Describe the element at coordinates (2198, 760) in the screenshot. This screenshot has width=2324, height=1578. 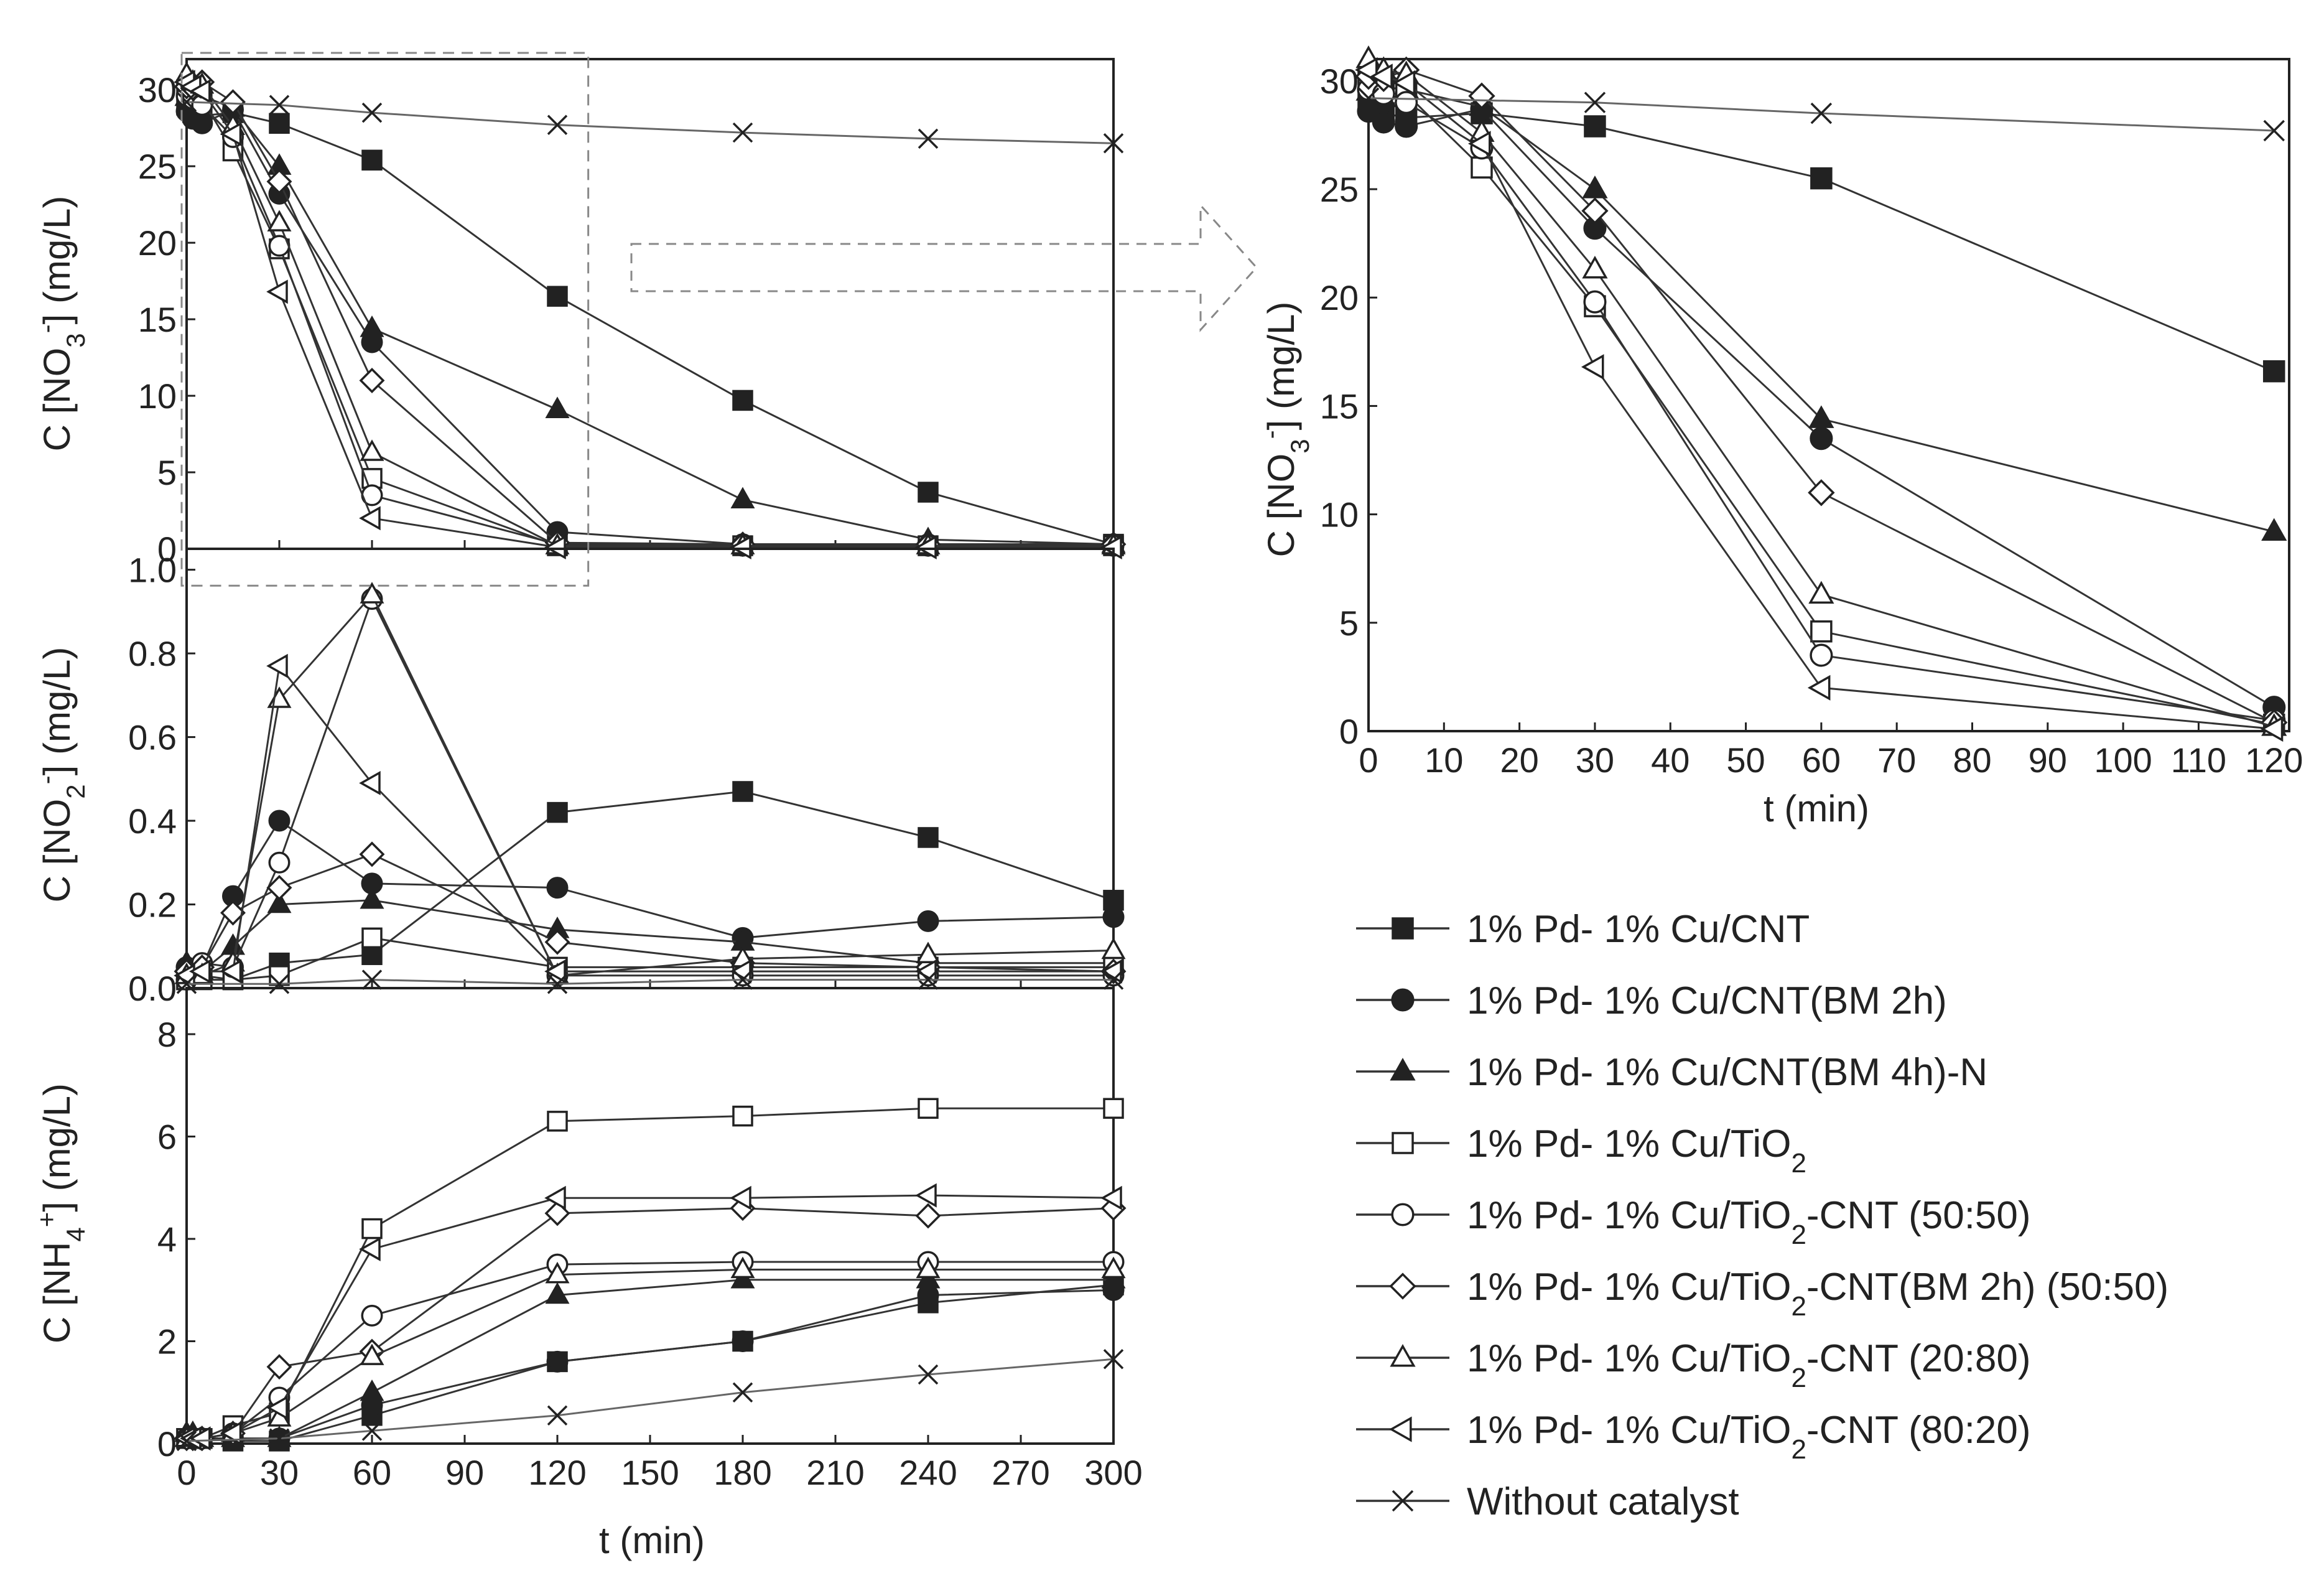
I see `x-tick-label: 110` at that location.